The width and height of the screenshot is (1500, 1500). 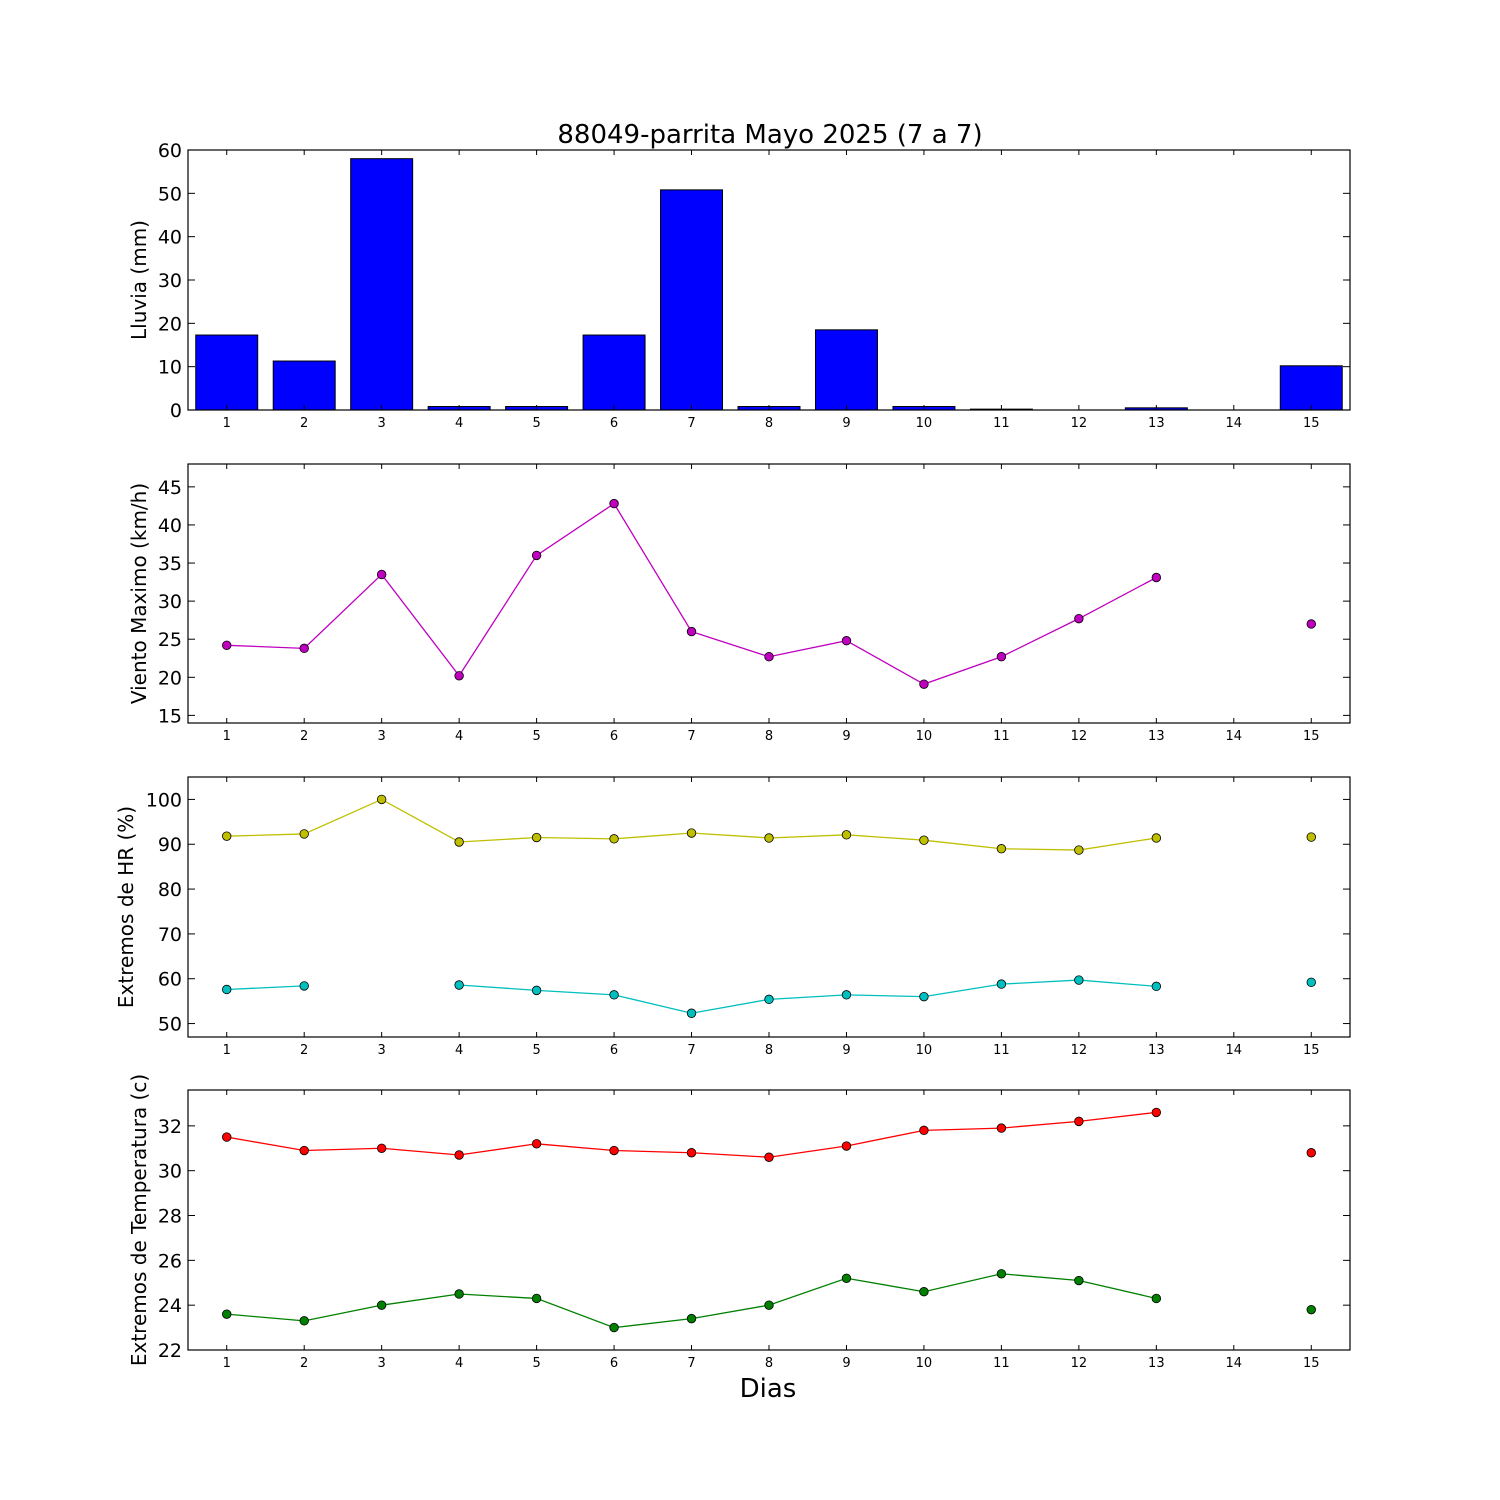 What do you see at coordinates (691, 1363) in the screenshot?
I see `temperature-xtick-label: 7` at bounding box center [691, 1363].